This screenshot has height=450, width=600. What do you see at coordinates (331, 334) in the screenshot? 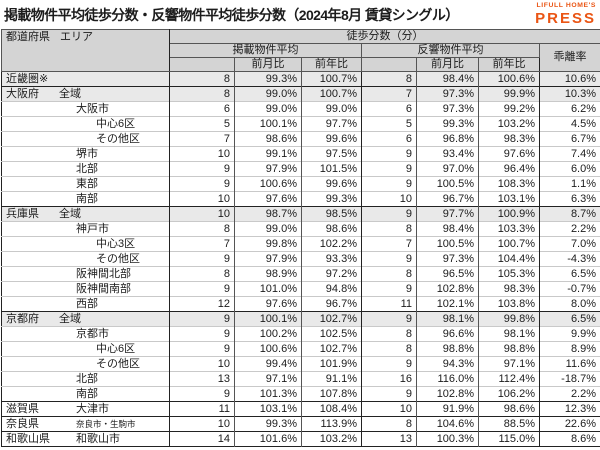
I see `listed-yoy-cell: 102.5%` at bounding box center [331, 334].